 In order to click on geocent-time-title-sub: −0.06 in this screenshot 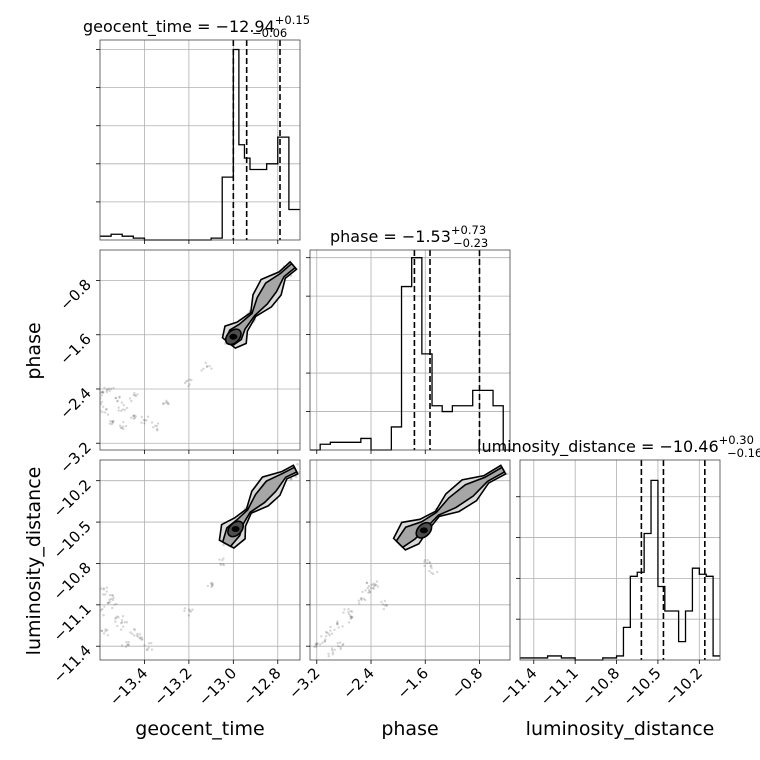, I will do `click(269, 33)`.